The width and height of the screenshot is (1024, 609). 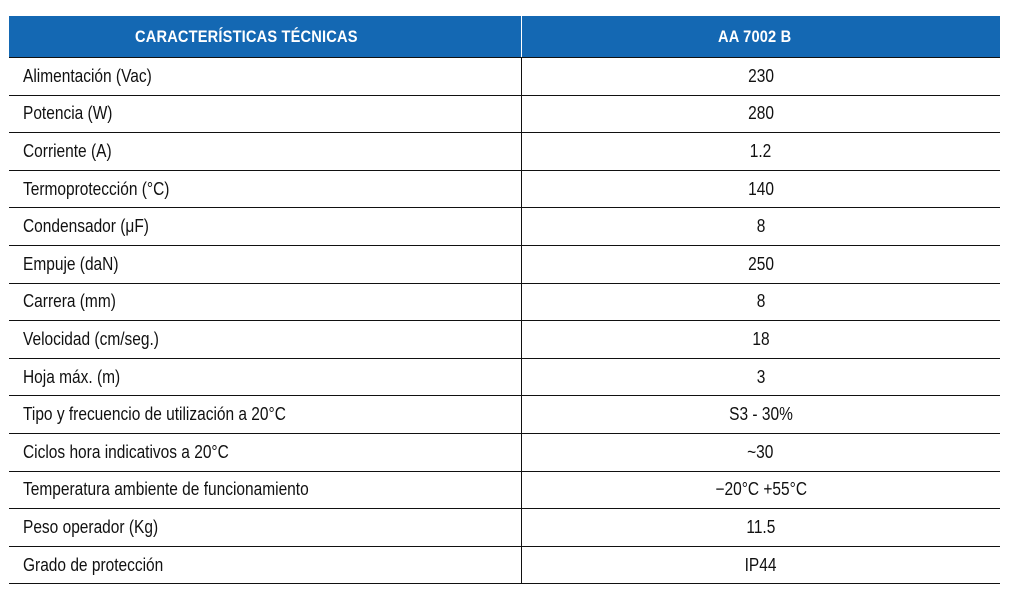 I want to click on header-model: AA 7002 B, so click(x=760, y=37).